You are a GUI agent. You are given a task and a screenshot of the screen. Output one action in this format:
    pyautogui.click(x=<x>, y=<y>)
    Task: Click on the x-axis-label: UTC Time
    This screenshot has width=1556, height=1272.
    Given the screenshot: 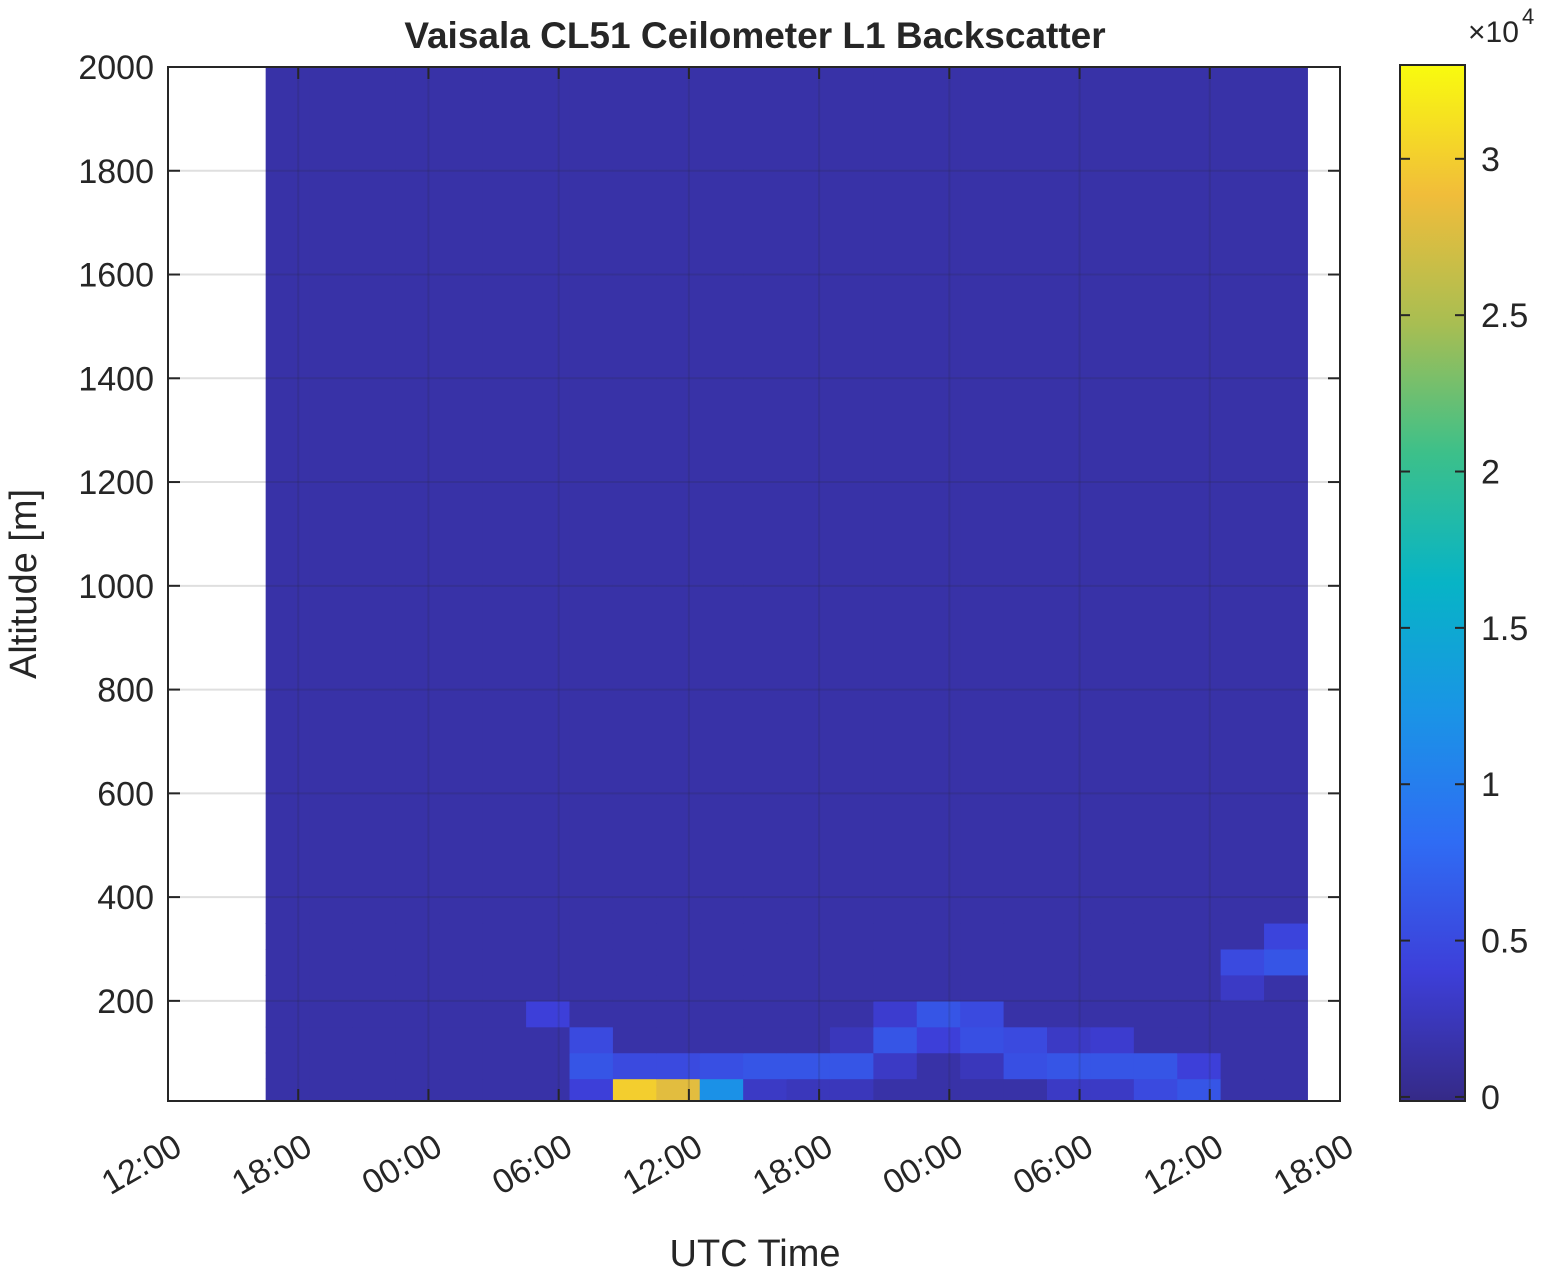 What is the action you would take?
    pyautogui.click(x=755, y=1252)
    